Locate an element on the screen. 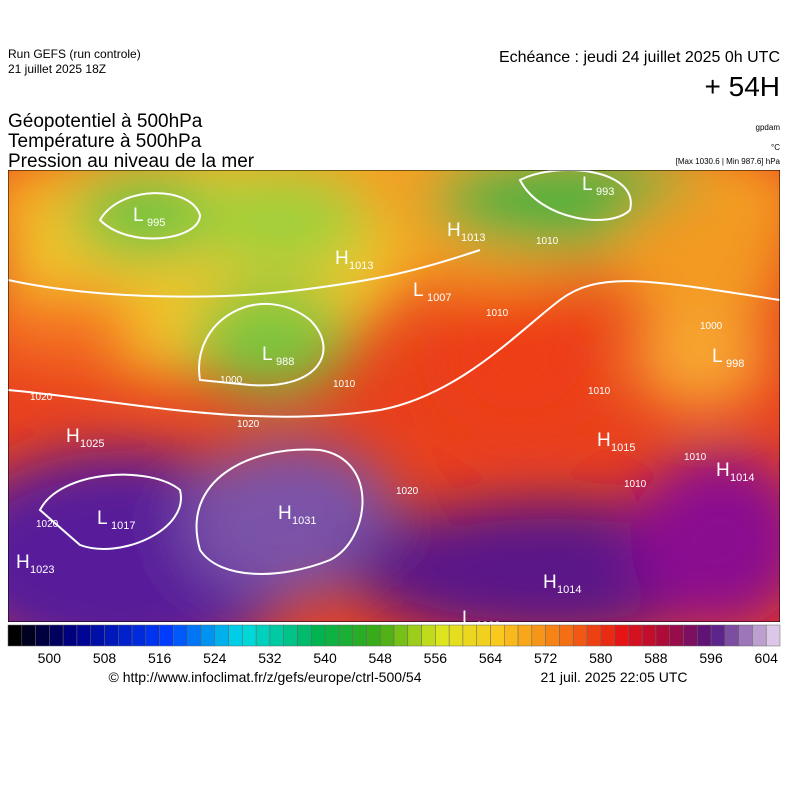  center-value: 1025 is located at coordinates (92, 444).